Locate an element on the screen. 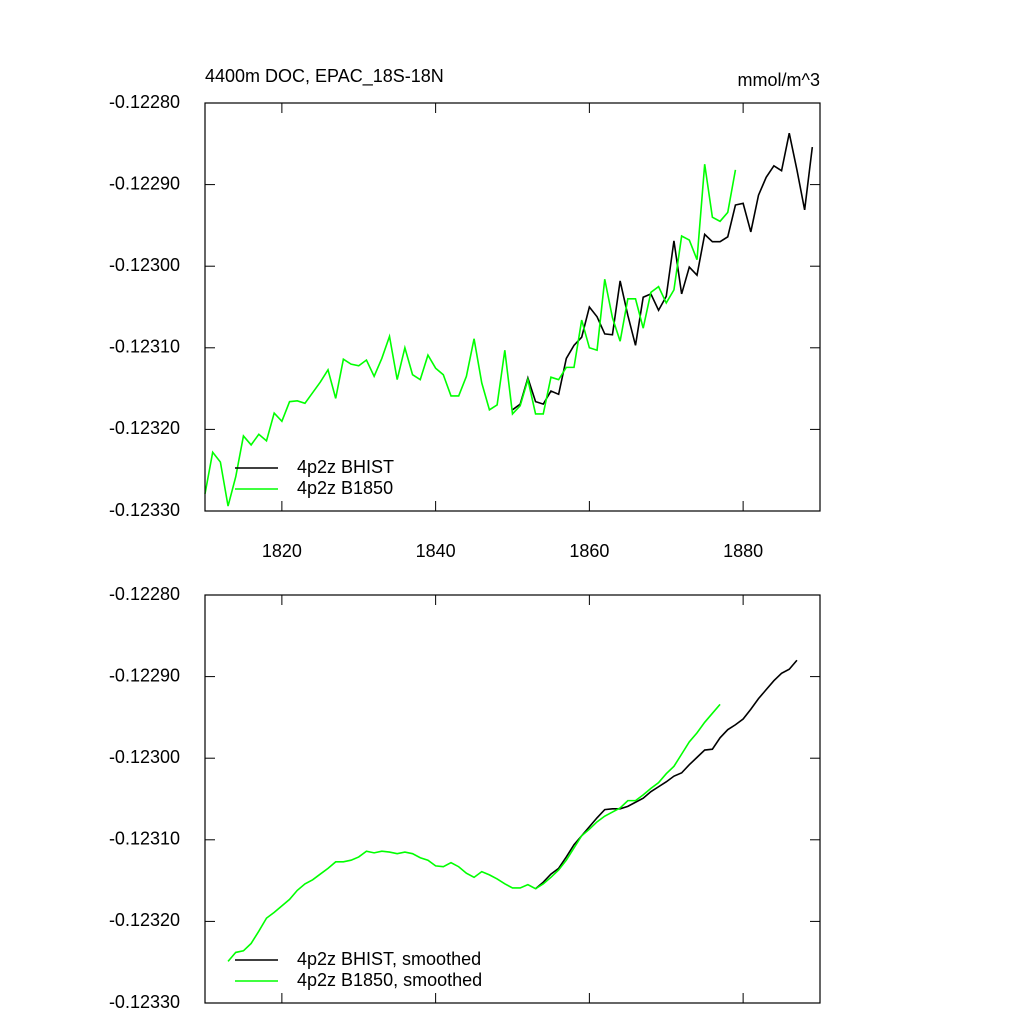 Image resolution: width=1024 pixels, height=1024 pixels. chart-title: 4400m DOC, EPAC_18S-18N is located at coordinates (324, 76).